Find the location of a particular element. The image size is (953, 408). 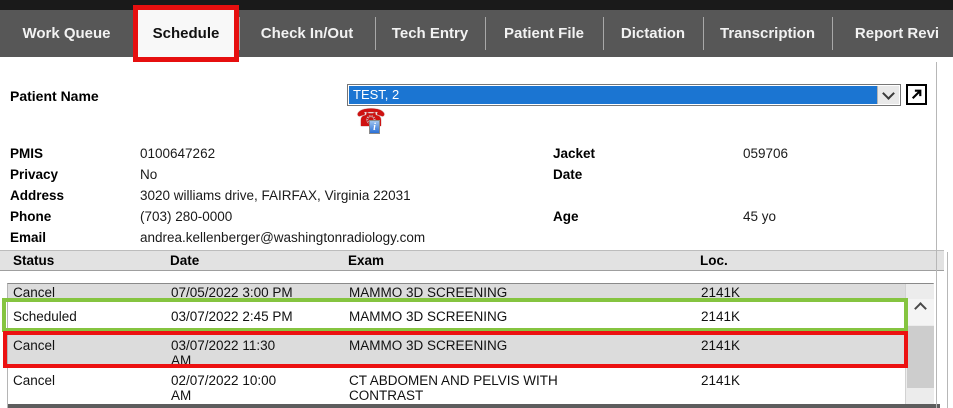

jacket-value: 059706 is located at coordinates (766, 153).